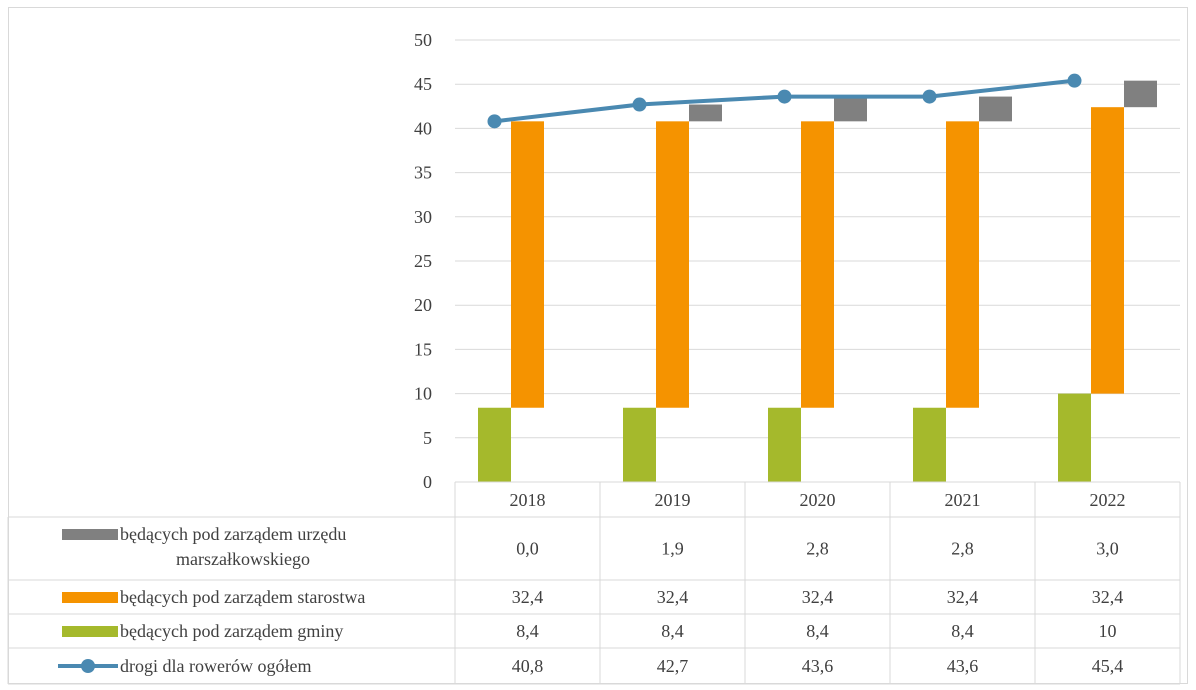 This screenshot has height=690, width=1196. I want to click on total-line, so click(784, 101).